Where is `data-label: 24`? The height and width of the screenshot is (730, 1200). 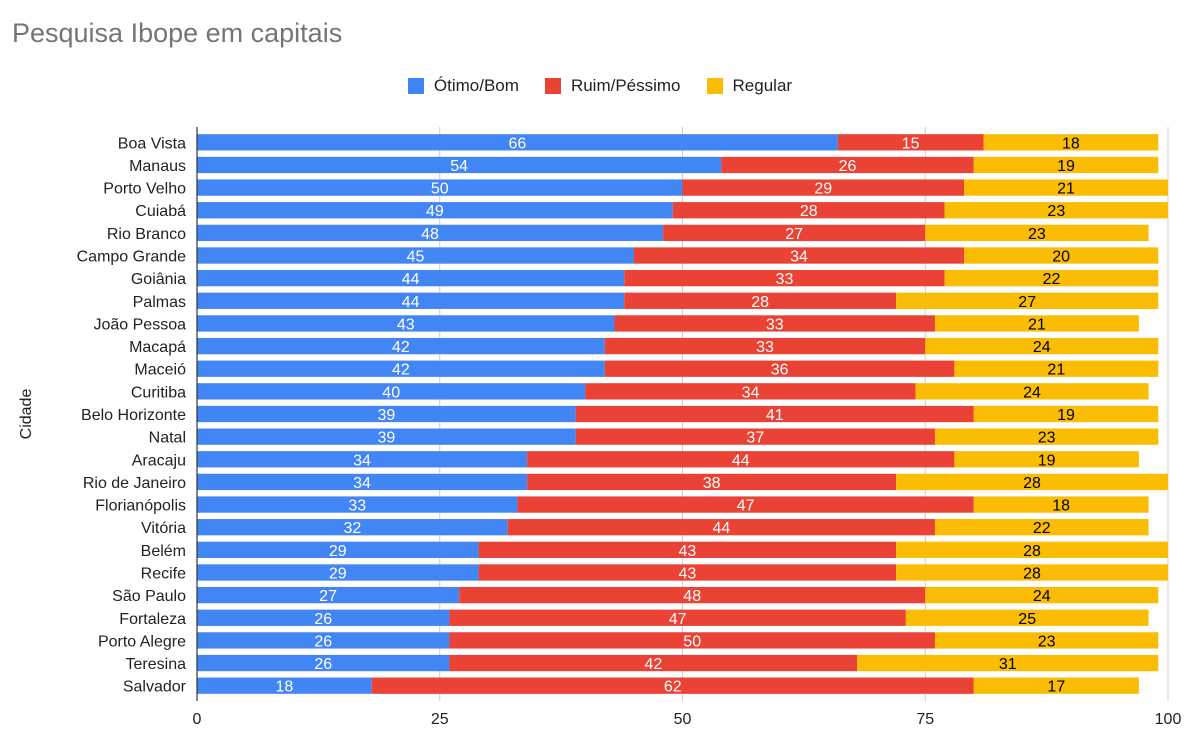 data-label: 24 is located at coordinates (1042, 596).